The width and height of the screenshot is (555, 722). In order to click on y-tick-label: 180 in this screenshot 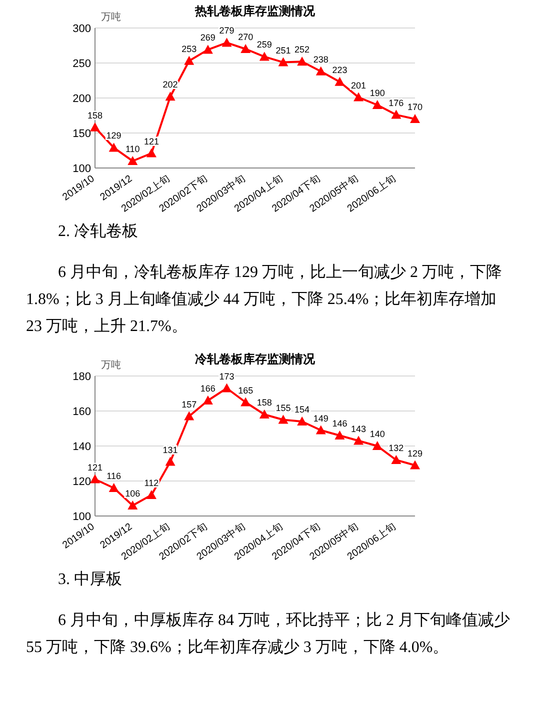, I will do `click(81, 377)`.